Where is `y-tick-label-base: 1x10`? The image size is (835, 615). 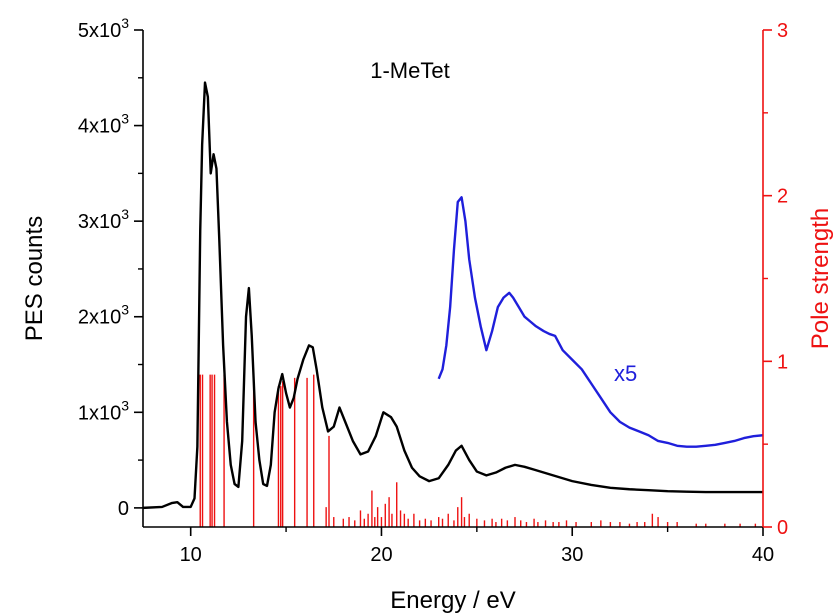
y-tick-label-base: 1x10 is located at coordinates (99, 413).